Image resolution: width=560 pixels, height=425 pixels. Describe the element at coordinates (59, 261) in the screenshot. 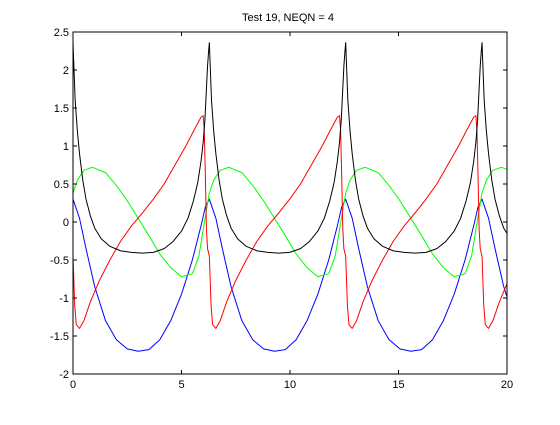

I see `y-tick-label: -0.5` at that location.